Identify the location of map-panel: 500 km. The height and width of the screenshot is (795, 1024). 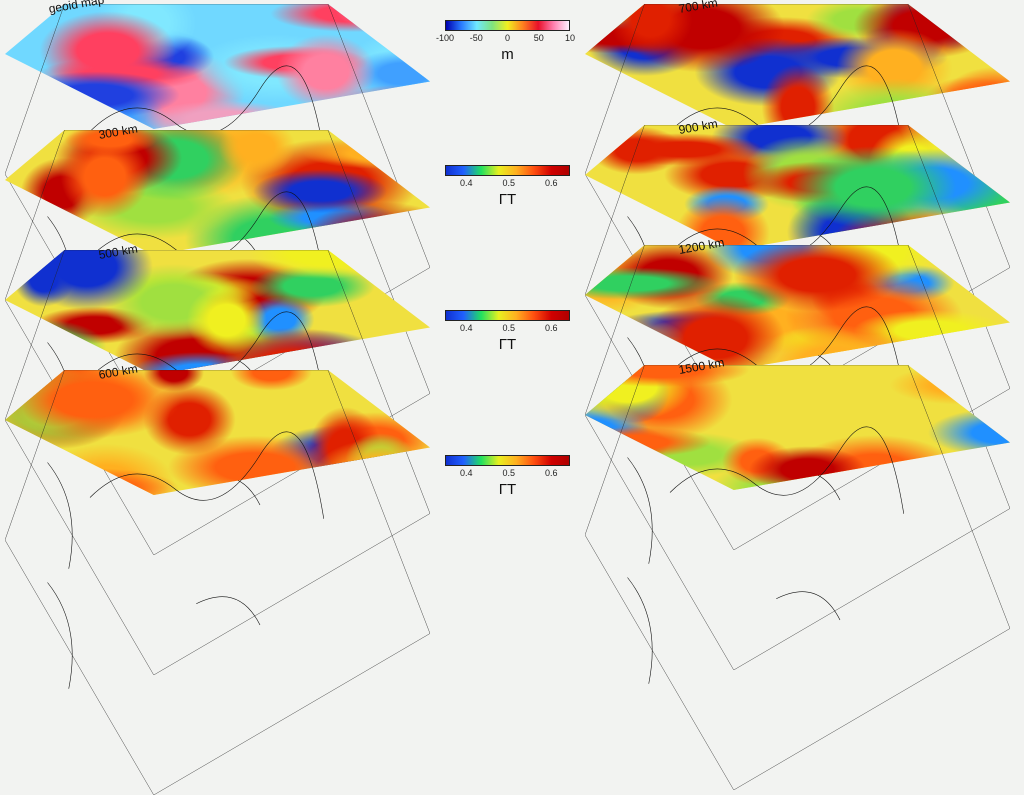
(217, 308).